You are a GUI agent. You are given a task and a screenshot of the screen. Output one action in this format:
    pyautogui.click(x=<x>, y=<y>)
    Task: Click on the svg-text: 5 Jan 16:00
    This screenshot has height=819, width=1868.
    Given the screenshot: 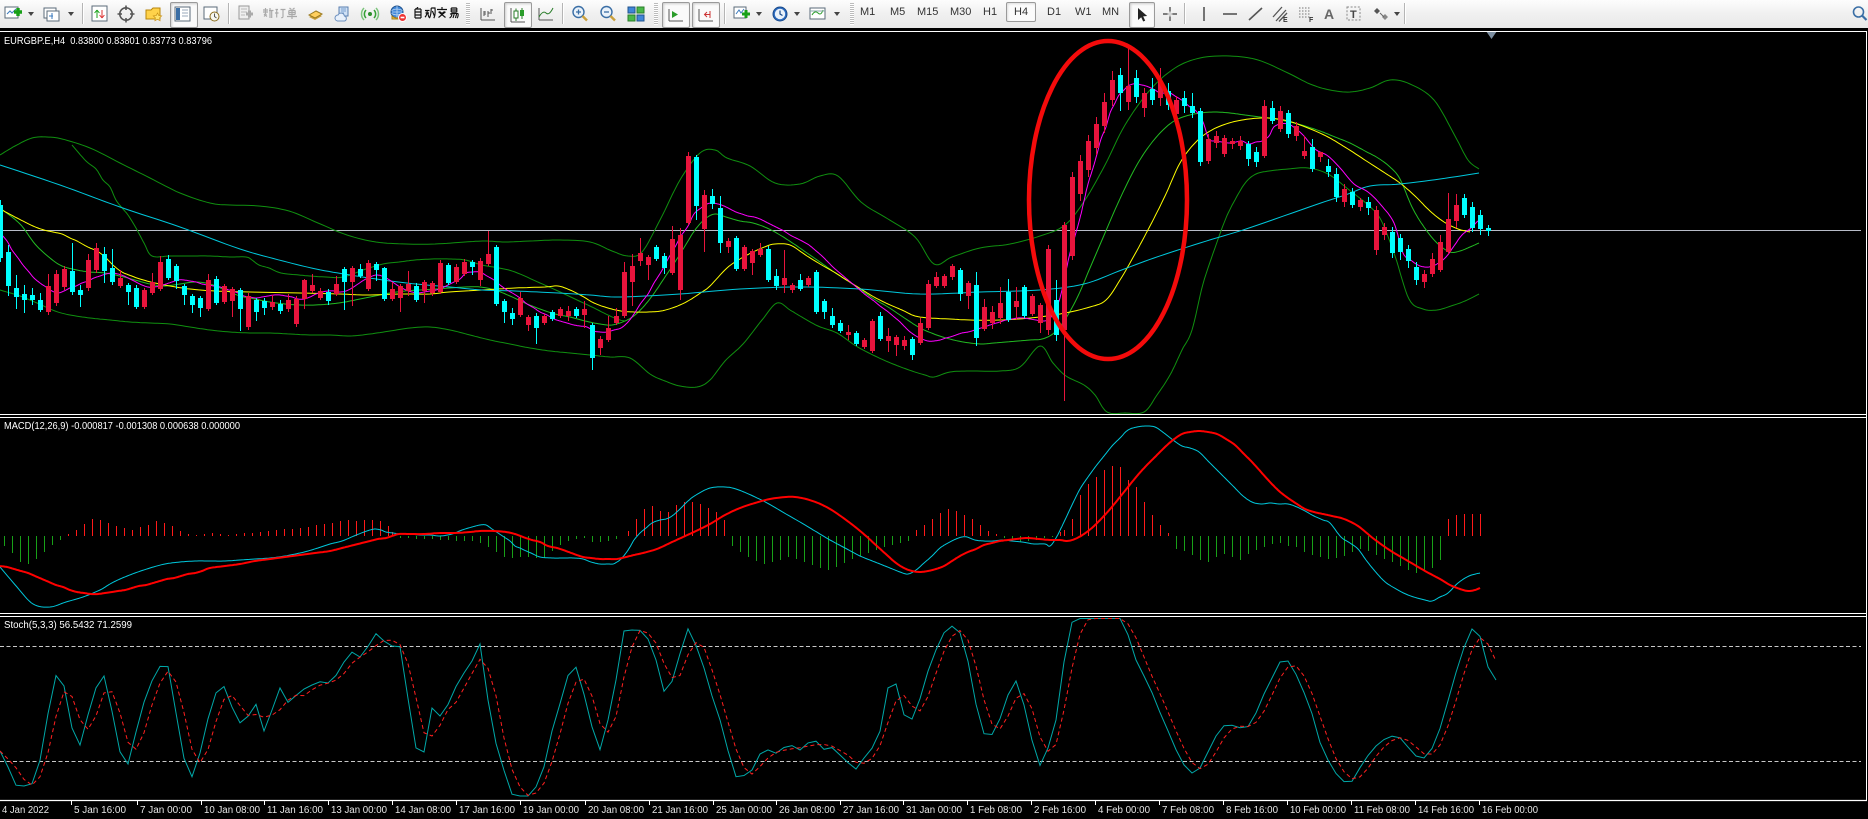 What is the action you would take?
    pyautogui.click(x=100, y=810)
    